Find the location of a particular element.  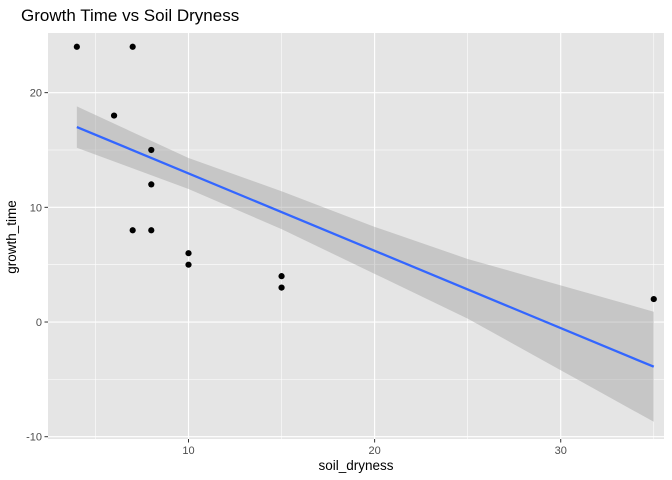

x-tick-label: 30 is located at coordinates (561, 451).